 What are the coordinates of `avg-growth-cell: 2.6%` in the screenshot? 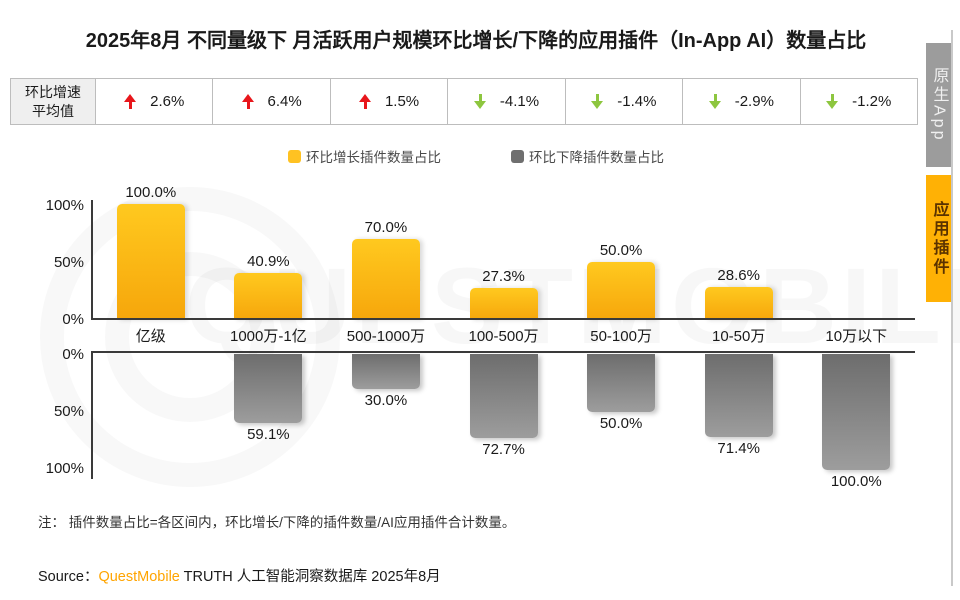 It's located at (154, 101).